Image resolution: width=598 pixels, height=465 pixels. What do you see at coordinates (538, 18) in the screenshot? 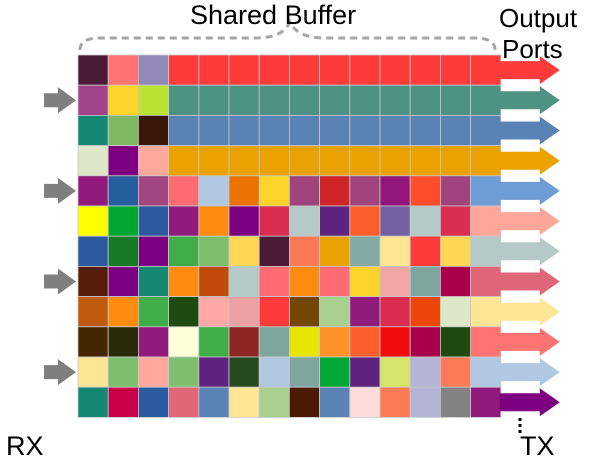
I see `output-ports-label-line1: Output` at bounding box center [538, 18].